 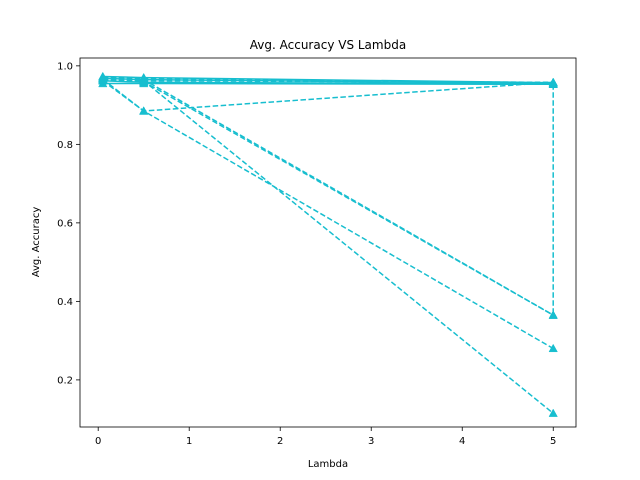 I want to click on x-tick-label: 4, so click(x=462, y=441).